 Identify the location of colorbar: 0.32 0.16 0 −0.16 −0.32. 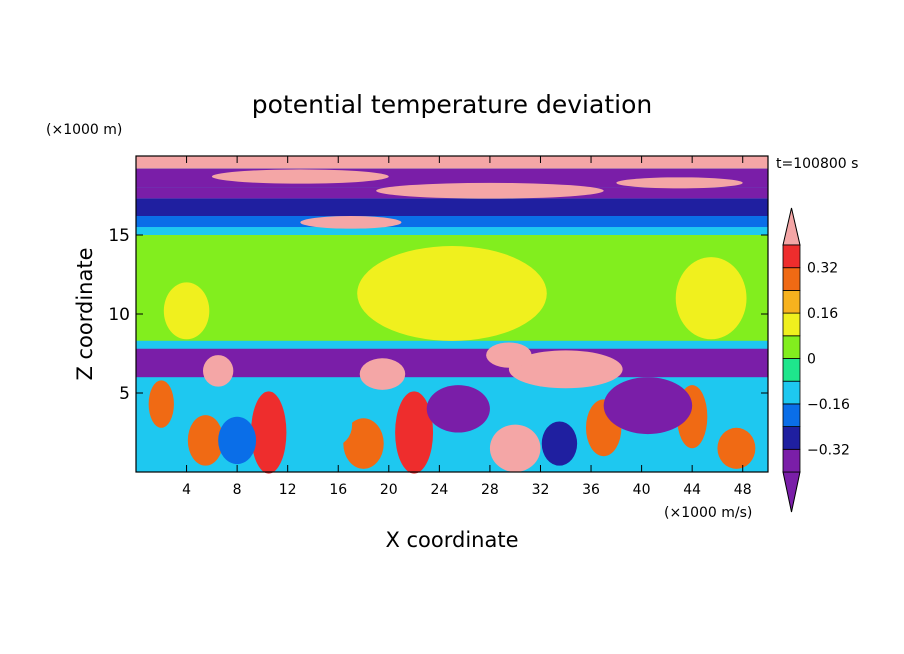
(816, 360).